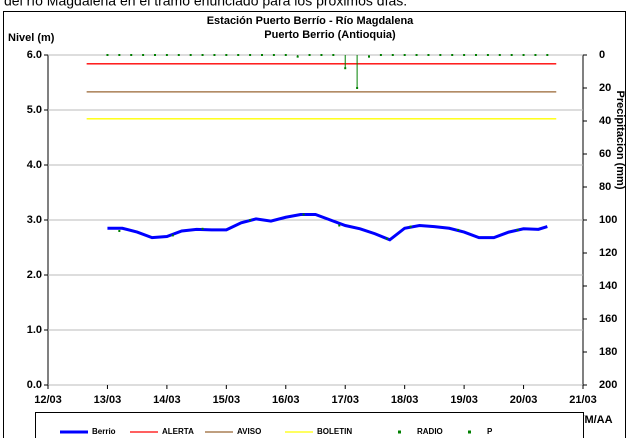 Image resolution: width=629 pixels, height=438 pixels. I want to click on x-tick-label: 17/03, so click(345, 400).